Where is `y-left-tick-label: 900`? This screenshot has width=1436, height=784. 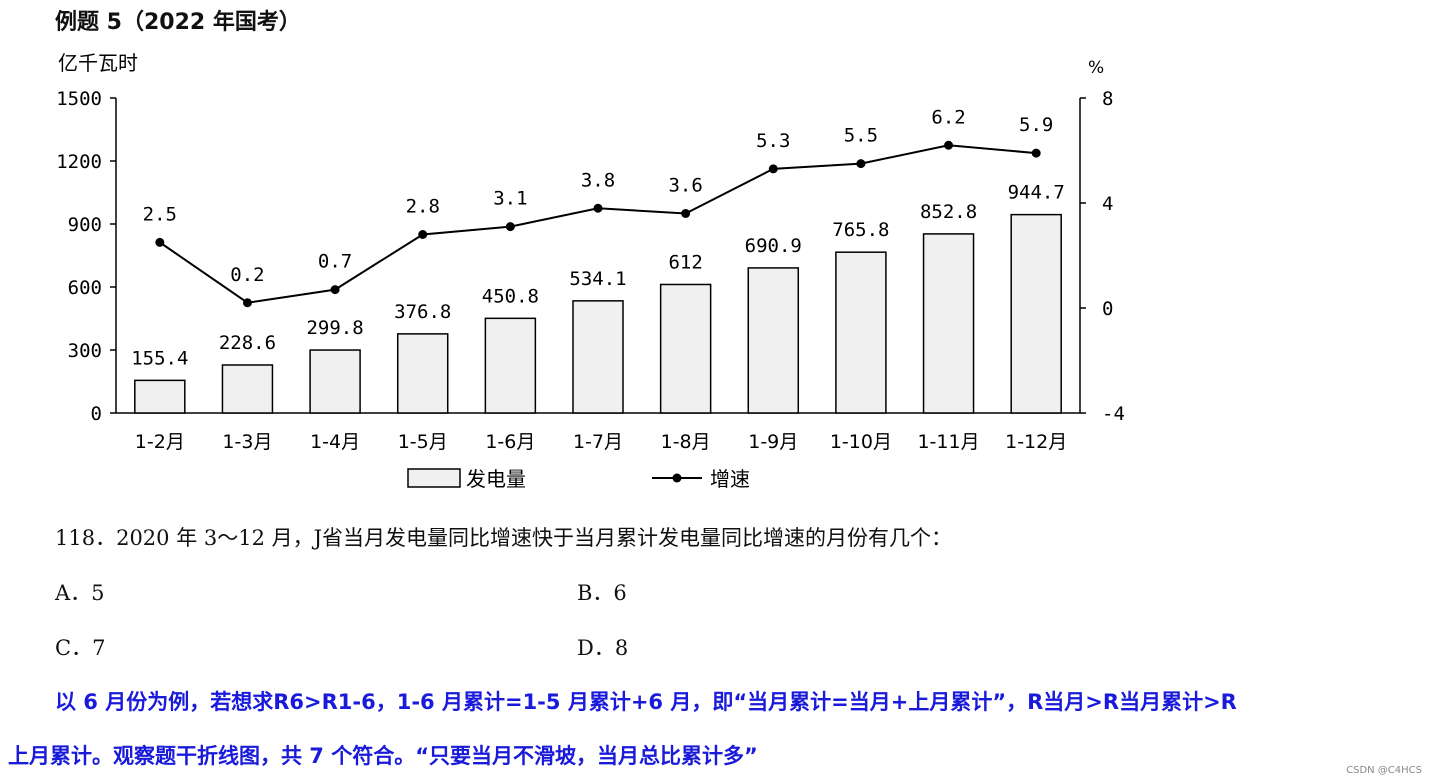 y-left-tick-label: 900 is located at coordinates (85, 225).